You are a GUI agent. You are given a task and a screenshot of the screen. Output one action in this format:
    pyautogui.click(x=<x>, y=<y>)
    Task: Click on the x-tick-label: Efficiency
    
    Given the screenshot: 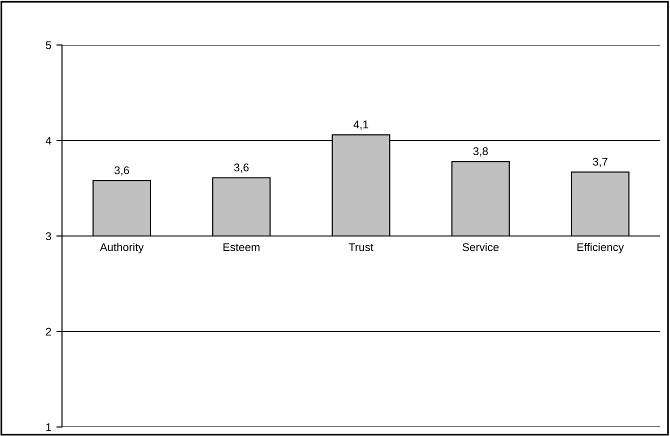 What is the action you would take?
    pyautogui.click(x=600, y=248)
    